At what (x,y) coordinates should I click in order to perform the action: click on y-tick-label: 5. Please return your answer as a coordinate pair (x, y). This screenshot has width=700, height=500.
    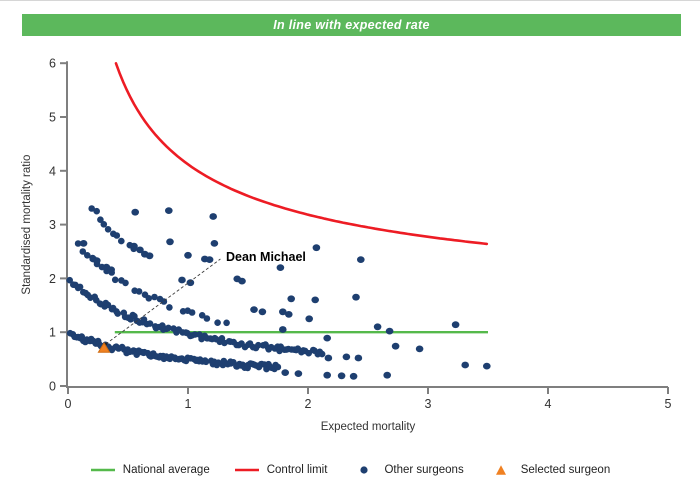
    Looking at the image, I should click on (52, 118).